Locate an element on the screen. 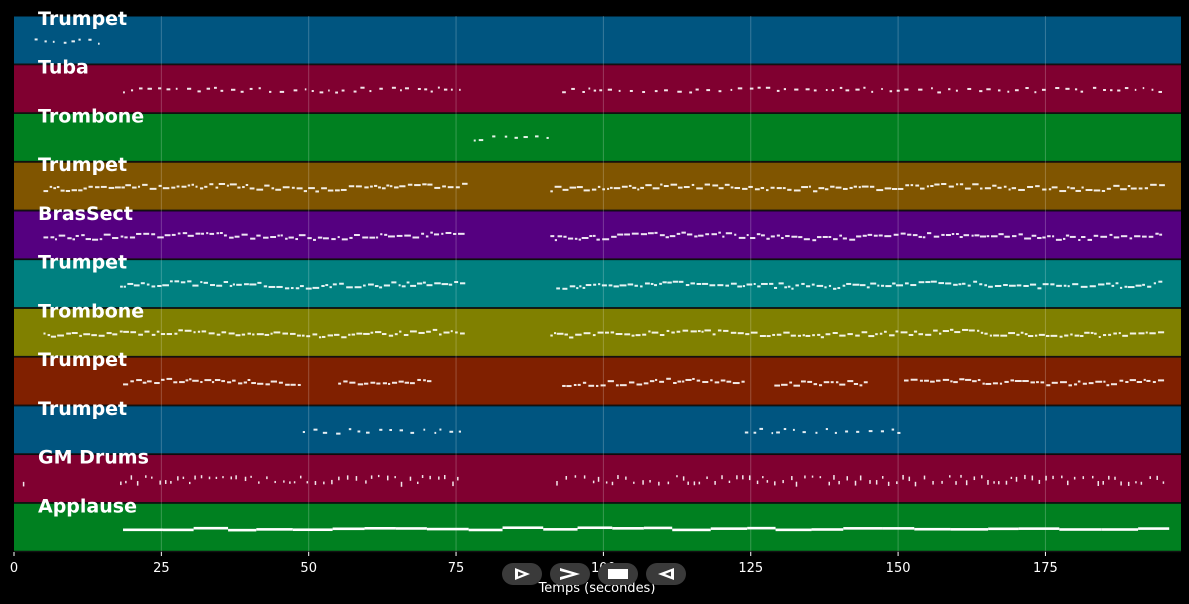 The image size is (1189, 604). play-button is located at coordinates (522, 574).